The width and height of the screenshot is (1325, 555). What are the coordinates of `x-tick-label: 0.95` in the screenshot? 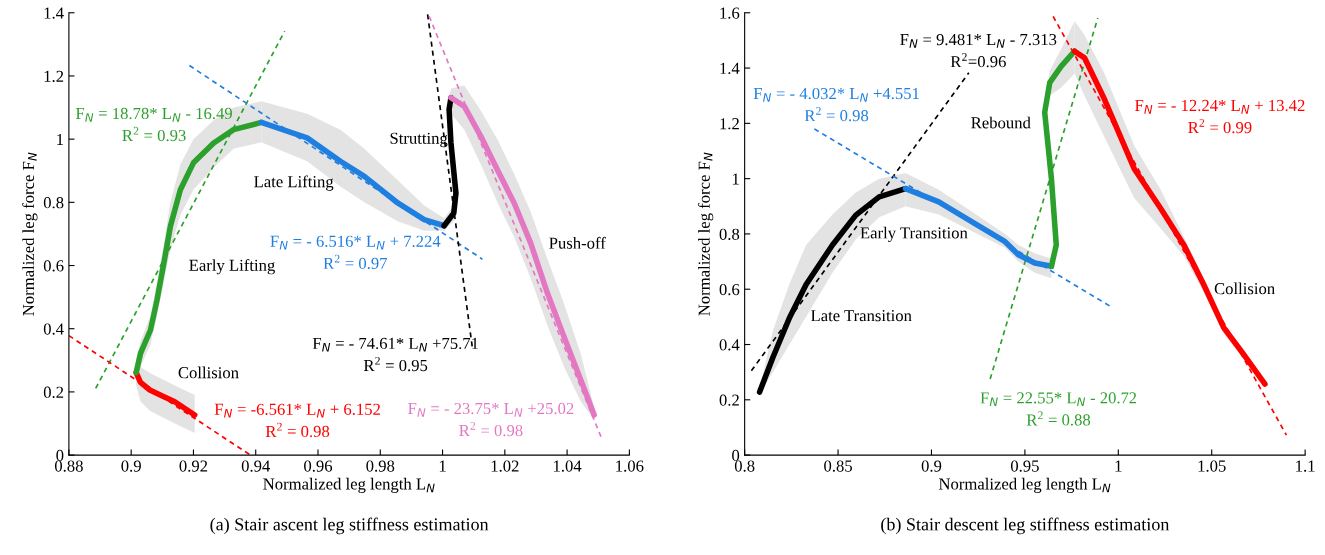 It's located at (1024, 466).